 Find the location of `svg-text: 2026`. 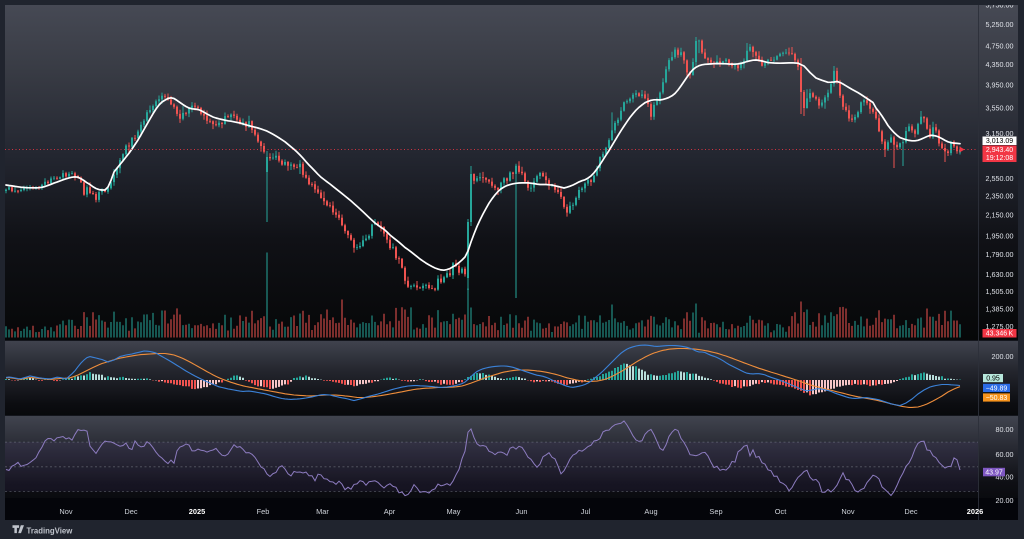

svg-text: 2026 is located at coordinates (975, 511).